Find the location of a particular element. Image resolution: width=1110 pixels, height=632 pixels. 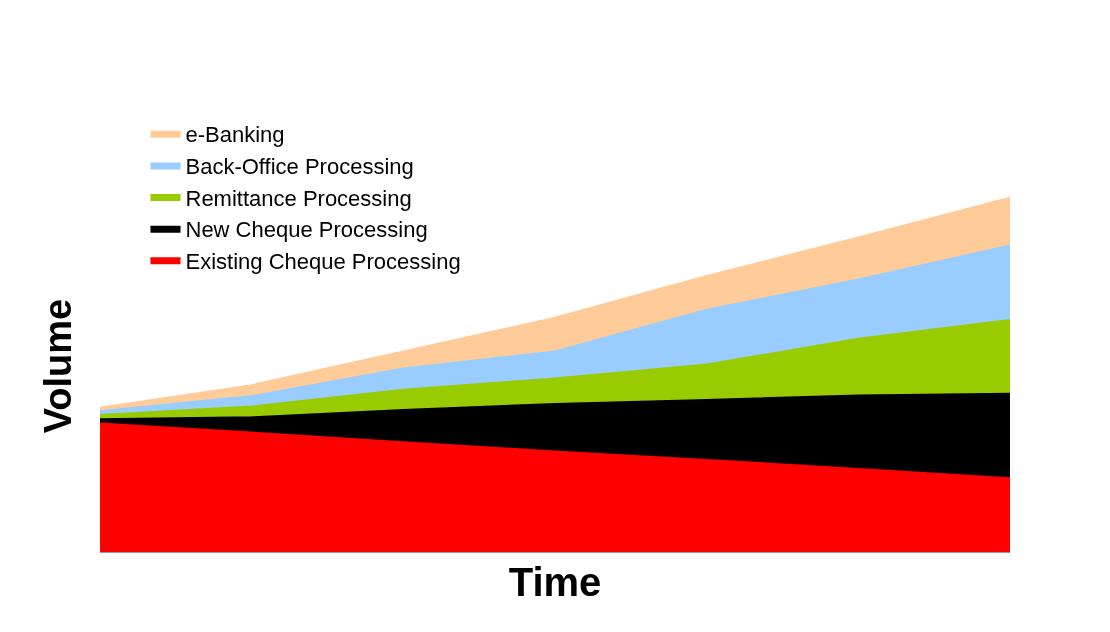

legend-label: Existing Cheque Processing is located at coordinates (323, 261).